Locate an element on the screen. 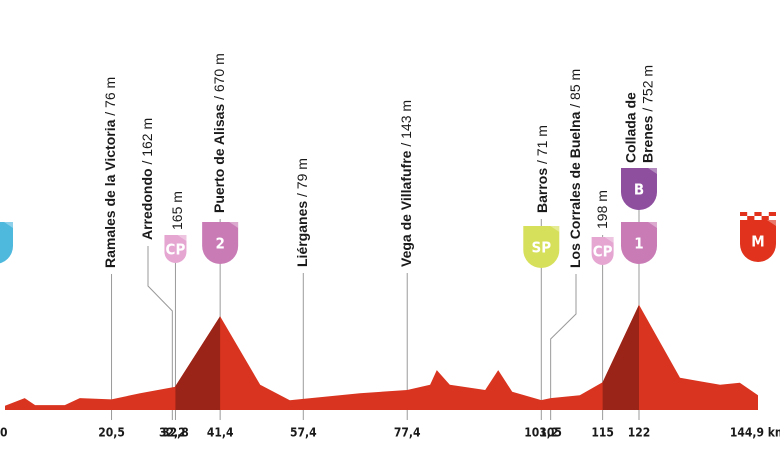  waypoint-label: 165 m is located at coordinates (177, 210).